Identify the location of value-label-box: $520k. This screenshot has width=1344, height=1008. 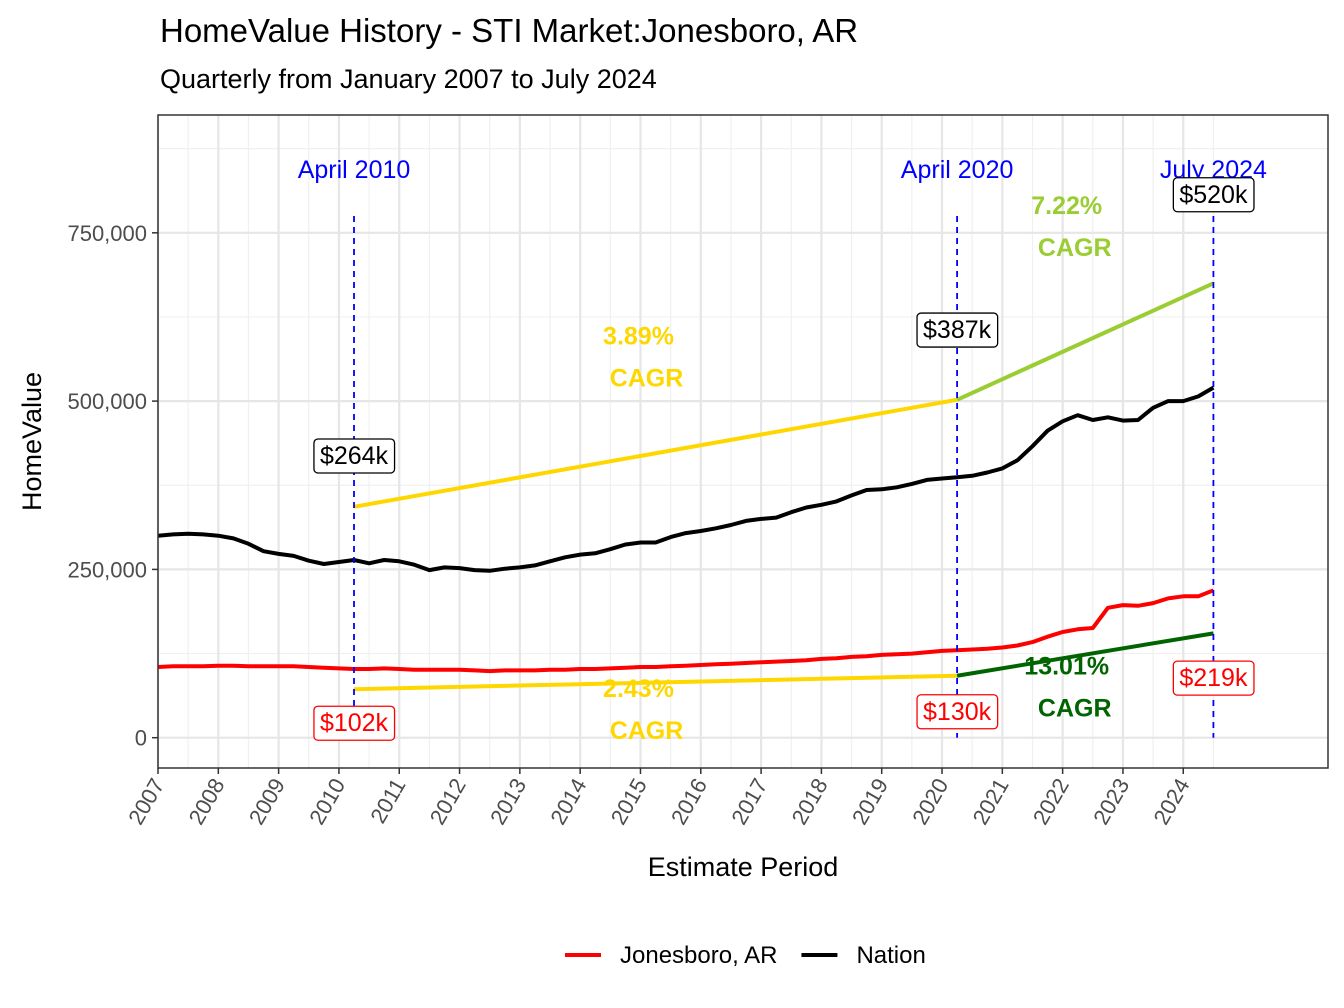
(1213, 195).